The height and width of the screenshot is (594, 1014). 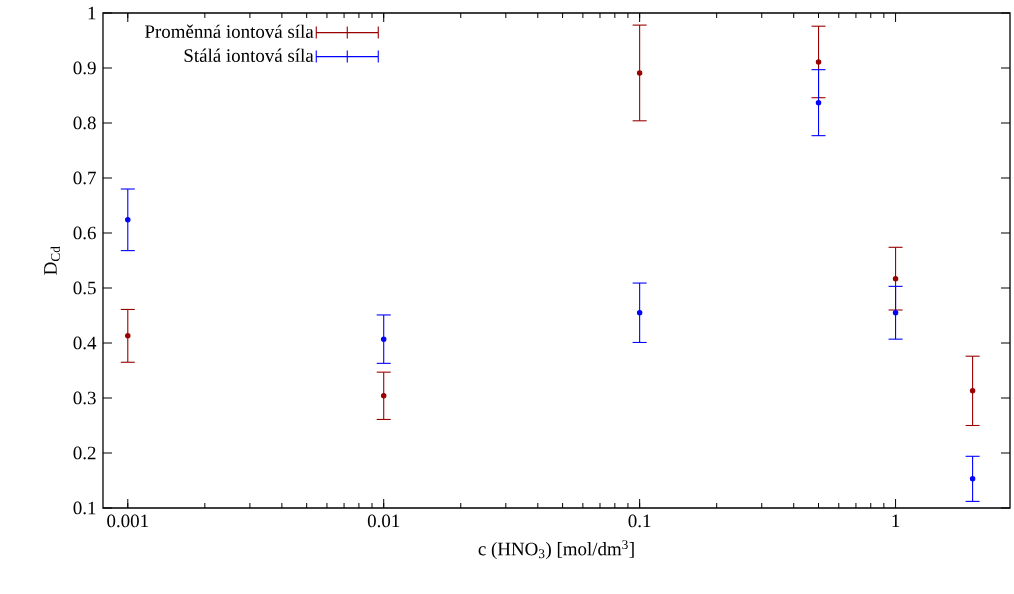 I want to click on legend-label: Proměnná iontová síla, so click(x=229, y=31).